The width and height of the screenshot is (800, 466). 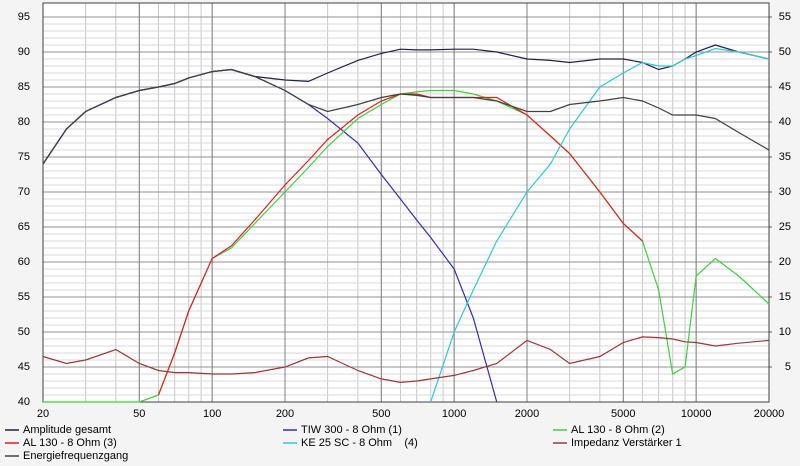 I want to click on legend-label: TIW 300 - 8 Ohm (1), so click(x=351, y=430).